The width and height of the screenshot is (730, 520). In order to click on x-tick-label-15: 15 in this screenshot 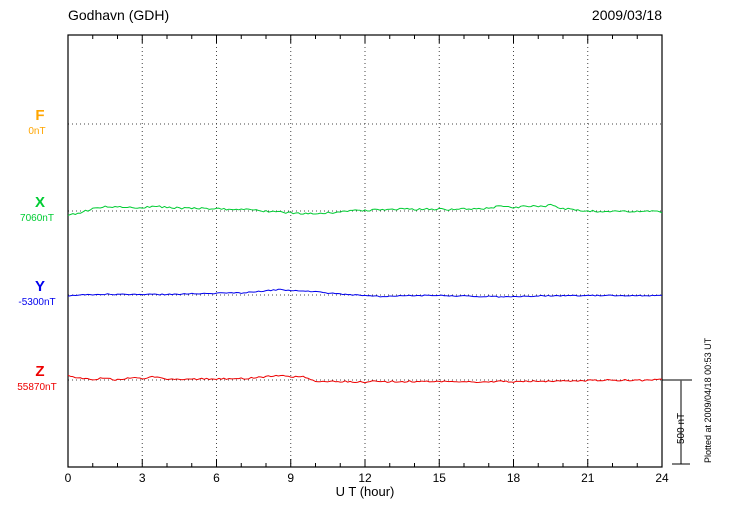, I will do `click(439, 478)`.